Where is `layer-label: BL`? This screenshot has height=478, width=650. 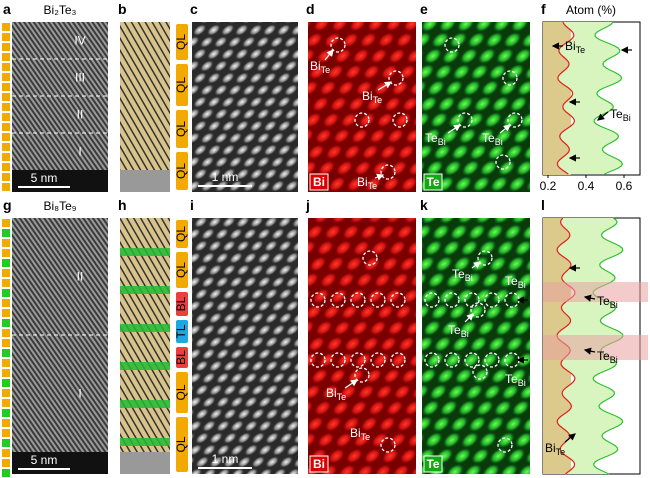
layer-label: BL is located at coordinates (181, 303).